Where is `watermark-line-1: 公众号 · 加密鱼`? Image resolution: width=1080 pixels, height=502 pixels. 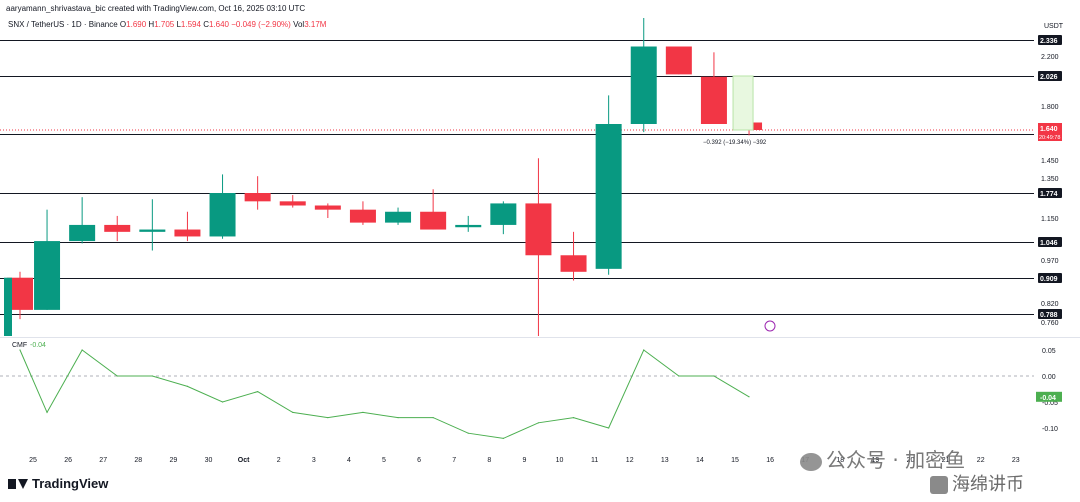
watermark-line-1: 公众号 · 加密鱼 is located at coordinates (882, 458).